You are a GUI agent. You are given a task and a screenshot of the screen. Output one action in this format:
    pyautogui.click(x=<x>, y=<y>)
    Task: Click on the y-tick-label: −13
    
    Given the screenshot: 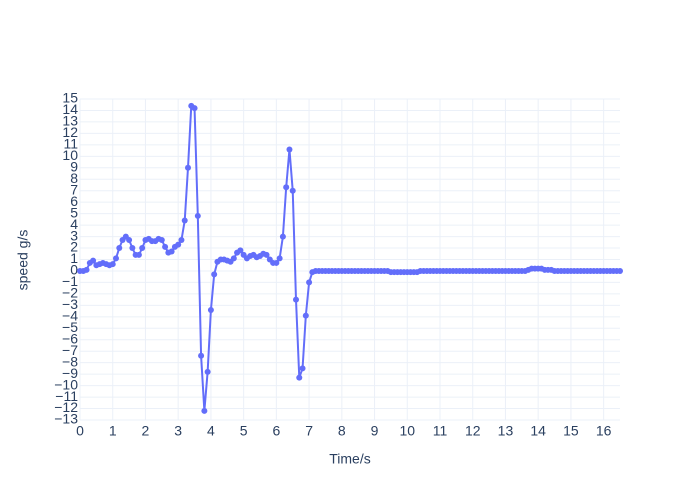 What is the action you would take?
    pyautogui.click(x=66, y=419)
    